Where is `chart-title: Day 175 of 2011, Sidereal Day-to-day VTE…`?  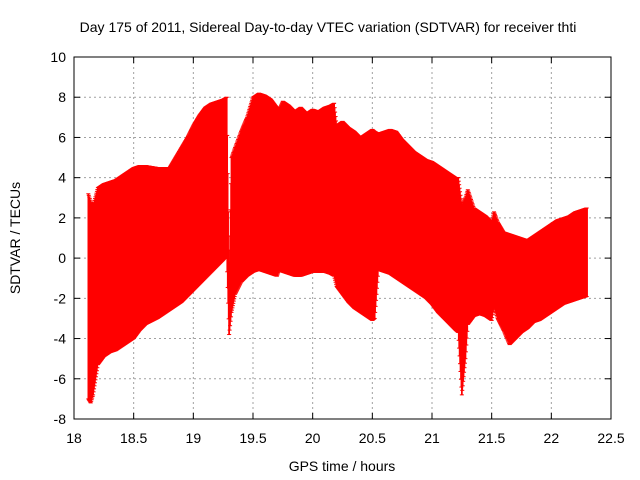
chart-title: Day 175 of 2011, Sidereal Day-to-day VTE… is located at coordinates (328, 27).